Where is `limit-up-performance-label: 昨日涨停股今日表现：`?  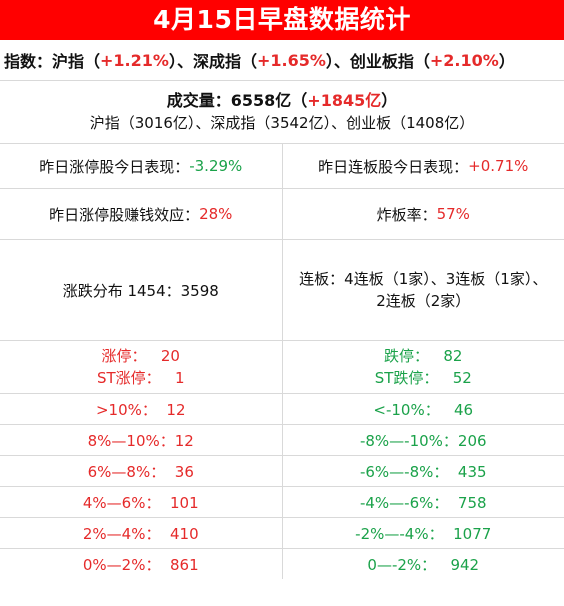
limit-up-performance-label: 昨日涨停股今日表现： is located at coordinates (114, 166).